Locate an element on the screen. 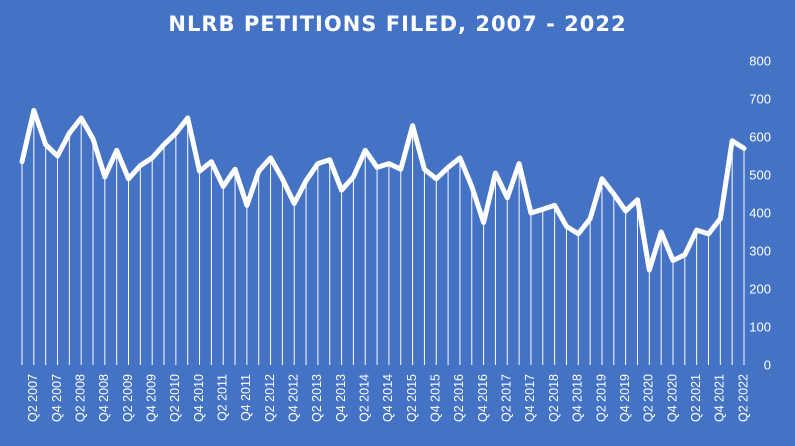 The image size is (795, 446). x-tick-label: Q4 2007 is located at coordinates (57, 398).